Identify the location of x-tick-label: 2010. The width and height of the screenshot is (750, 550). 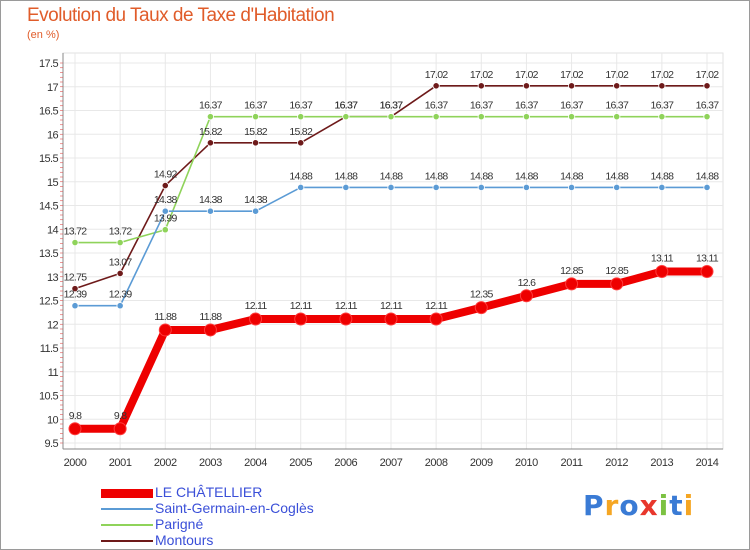
(526, 463).